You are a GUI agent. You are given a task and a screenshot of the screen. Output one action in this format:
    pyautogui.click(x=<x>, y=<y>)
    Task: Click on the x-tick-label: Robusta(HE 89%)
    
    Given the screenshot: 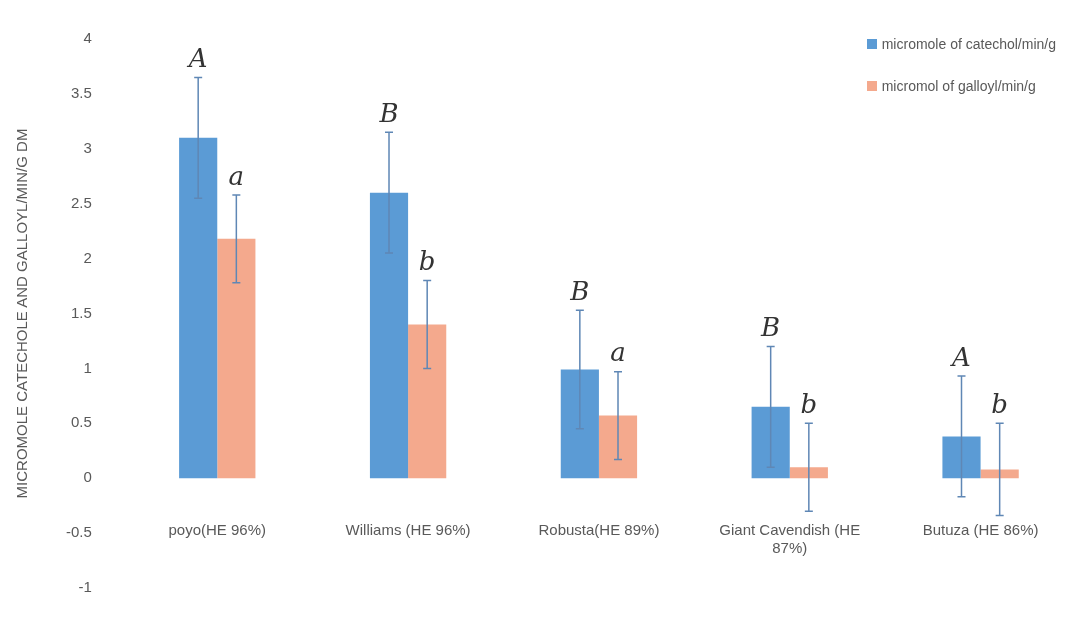 What is the action you would take?
    pyautogui.click(x=599, y=530)
    